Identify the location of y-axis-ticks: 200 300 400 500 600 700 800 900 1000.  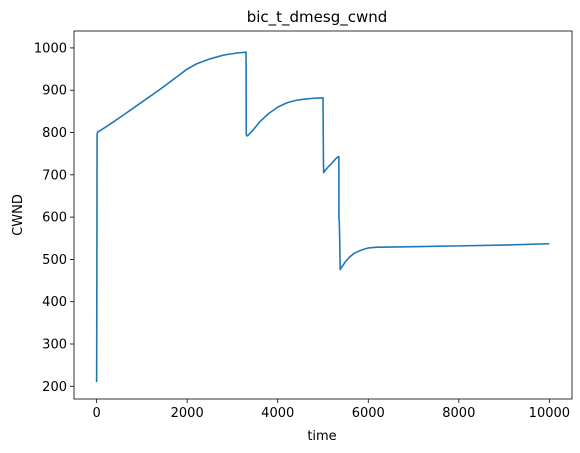
(54, 218).